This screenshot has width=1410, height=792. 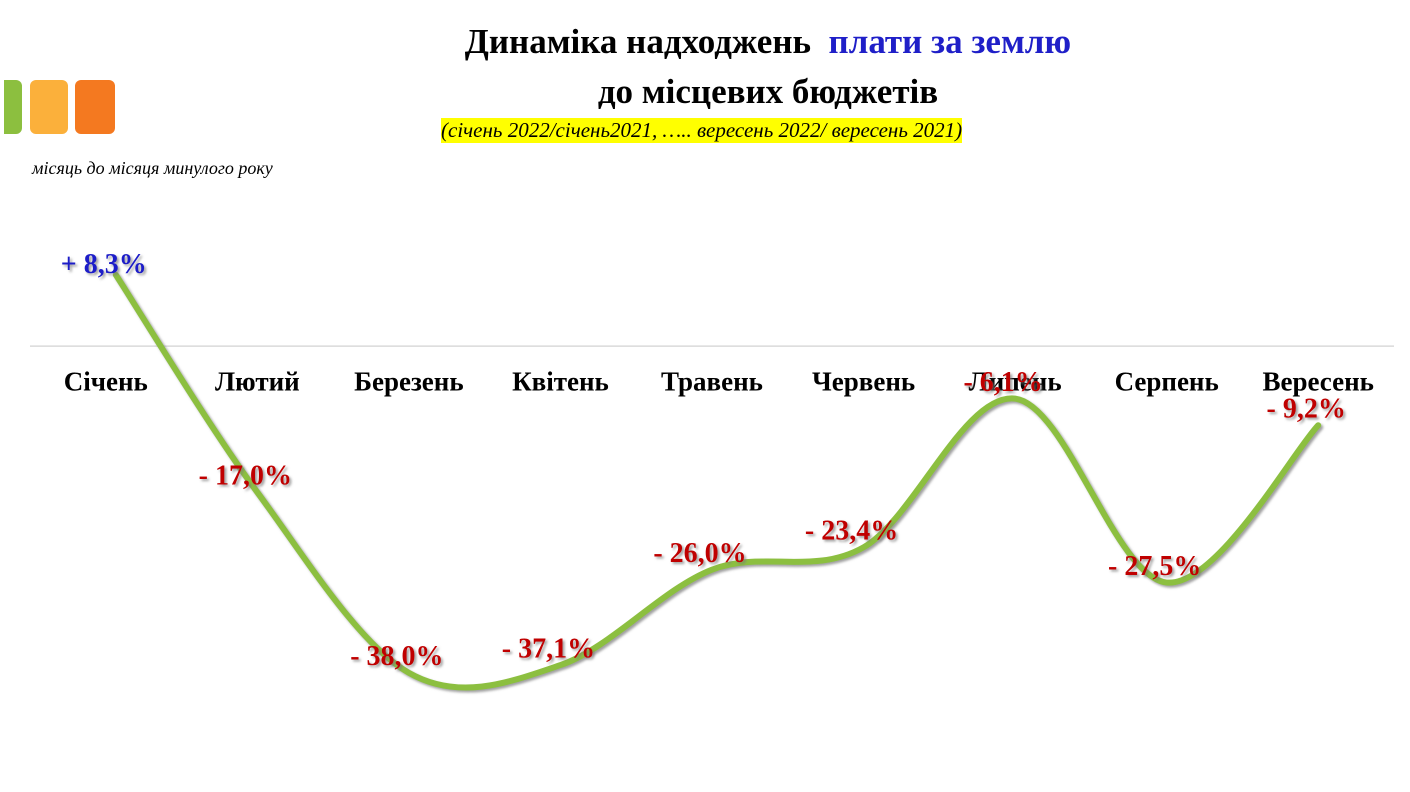 What do you see at coordinates (851, 531) in the screenshot?
I see `value-label: - 23,4%` at bounding box center [851, 531].